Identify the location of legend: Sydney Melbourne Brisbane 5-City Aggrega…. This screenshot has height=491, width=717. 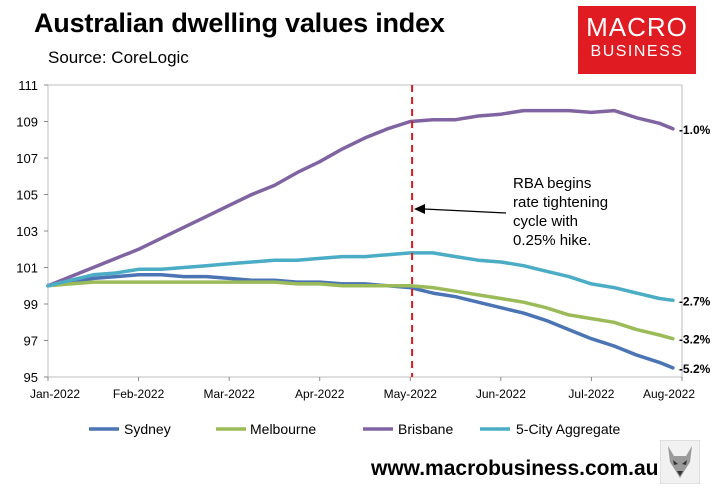
(354, 429).